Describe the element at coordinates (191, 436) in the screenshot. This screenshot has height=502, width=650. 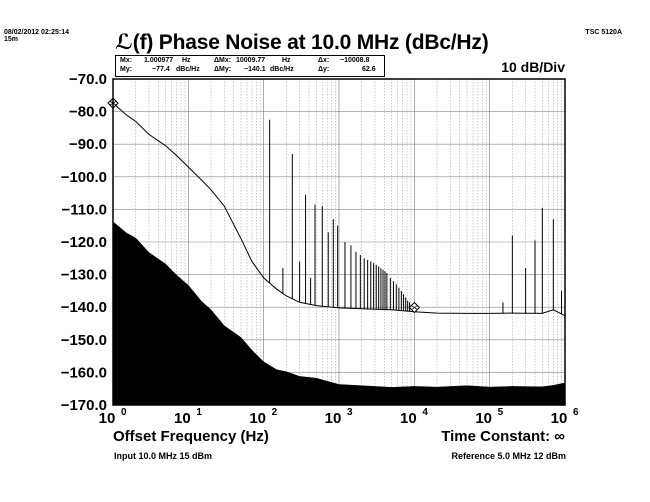
I see `x-axis-label: Offset Frequency (Hz)` at that location.